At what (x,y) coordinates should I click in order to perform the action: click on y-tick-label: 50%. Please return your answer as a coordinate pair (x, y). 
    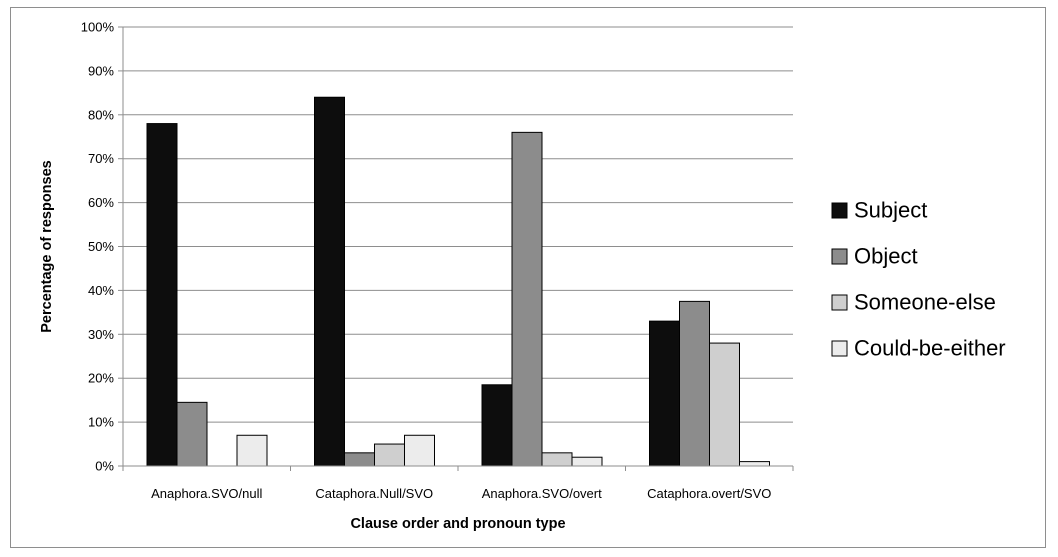
    Looking at the image, I should click on (101, 246).